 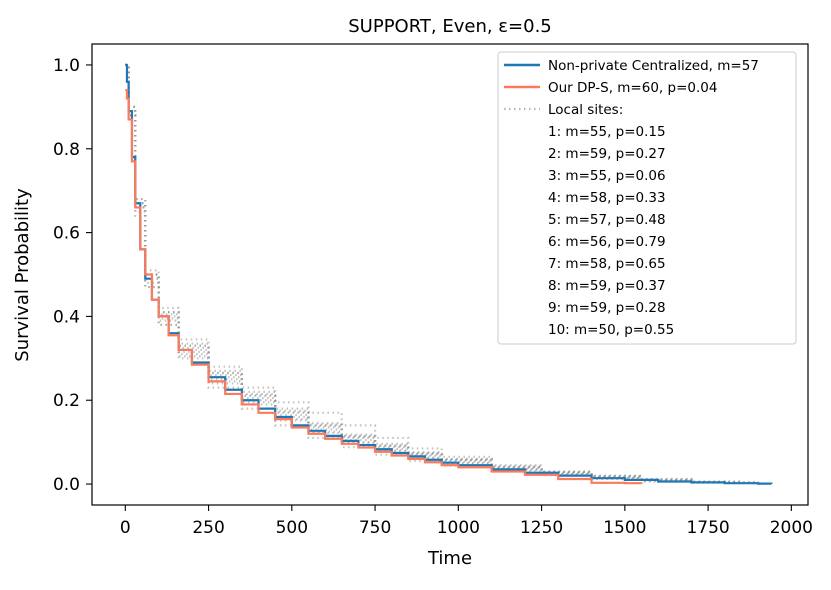 What do you see at coordinates (66, 401) in the screenshot?
I see `y-tick-label: 0.2` at bounding box center [66, 401].